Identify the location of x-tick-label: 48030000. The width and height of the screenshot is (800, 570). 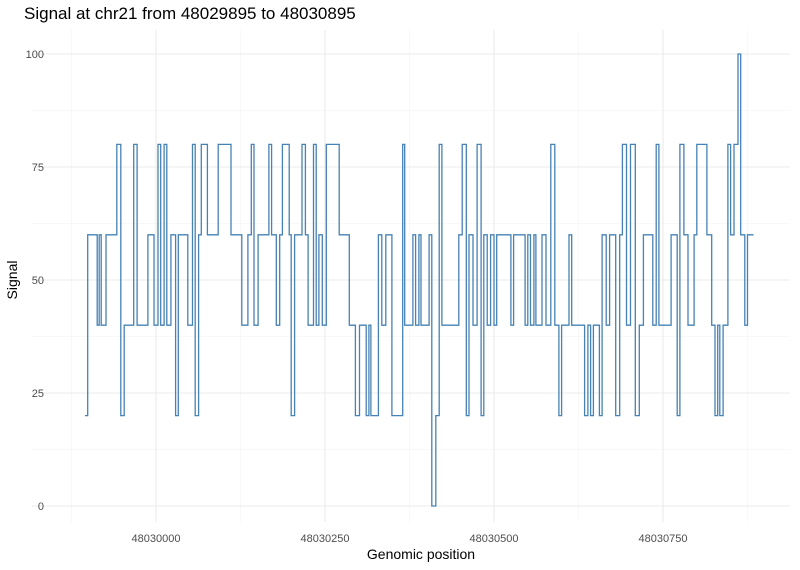
(156, 539).